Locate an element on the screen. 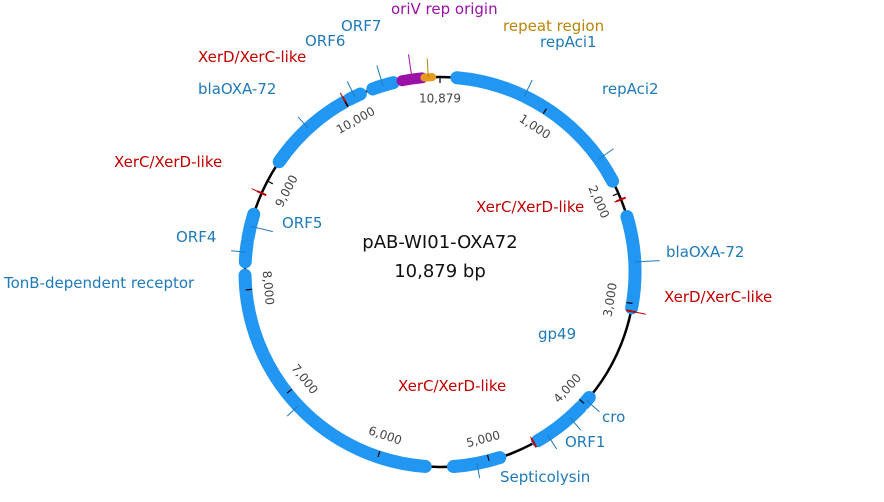 Image resolution: width=884 pixels, height=502 pixels. feature-label-oriv-rep-origin-13: oriV rep origin is located at coordinates (444, 9).